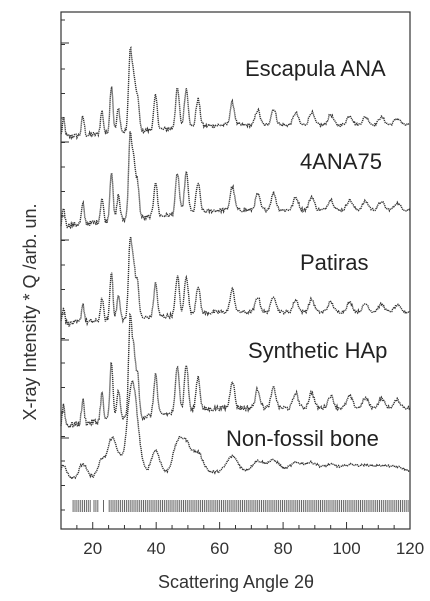 The image size is (430, 601). I want to click on y-axis-ticks, so click(65, 265).